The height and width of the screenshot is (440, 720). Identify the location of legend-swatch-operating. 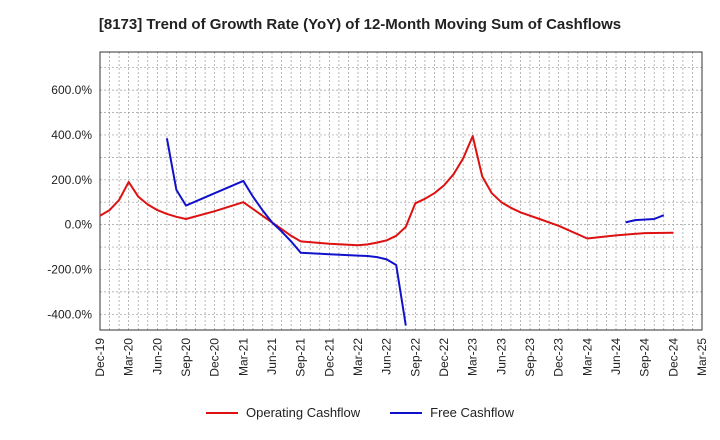
(222, 412).